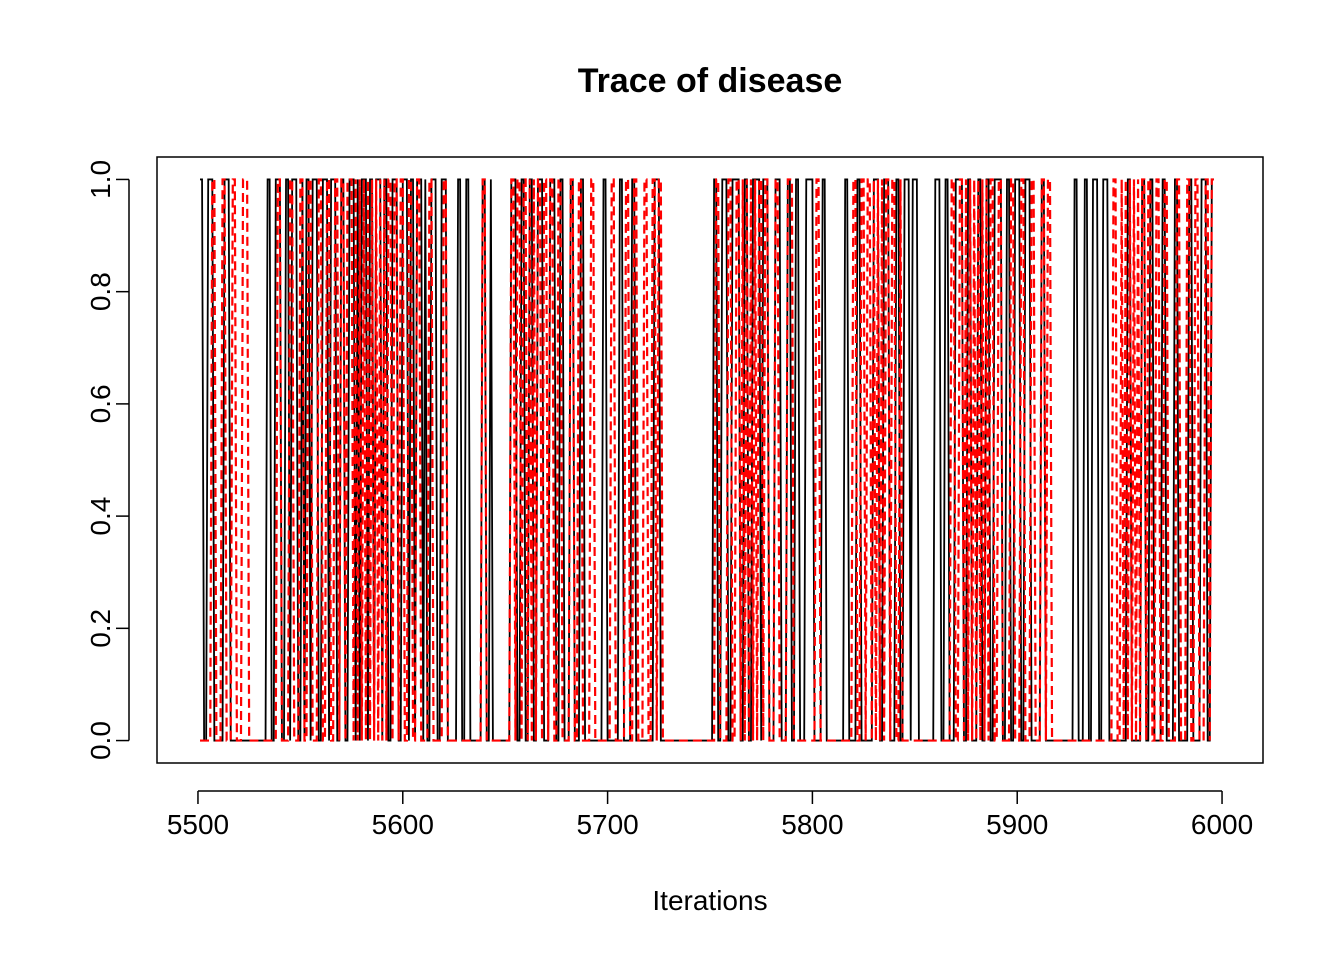 This screenshot has width=1344, height=960. What do you see at coordinates (710, 815) in the screenshot?
I see `x-axis: 5500 5600 5700 5800 5900 6000` at bounding box center [710, 815].